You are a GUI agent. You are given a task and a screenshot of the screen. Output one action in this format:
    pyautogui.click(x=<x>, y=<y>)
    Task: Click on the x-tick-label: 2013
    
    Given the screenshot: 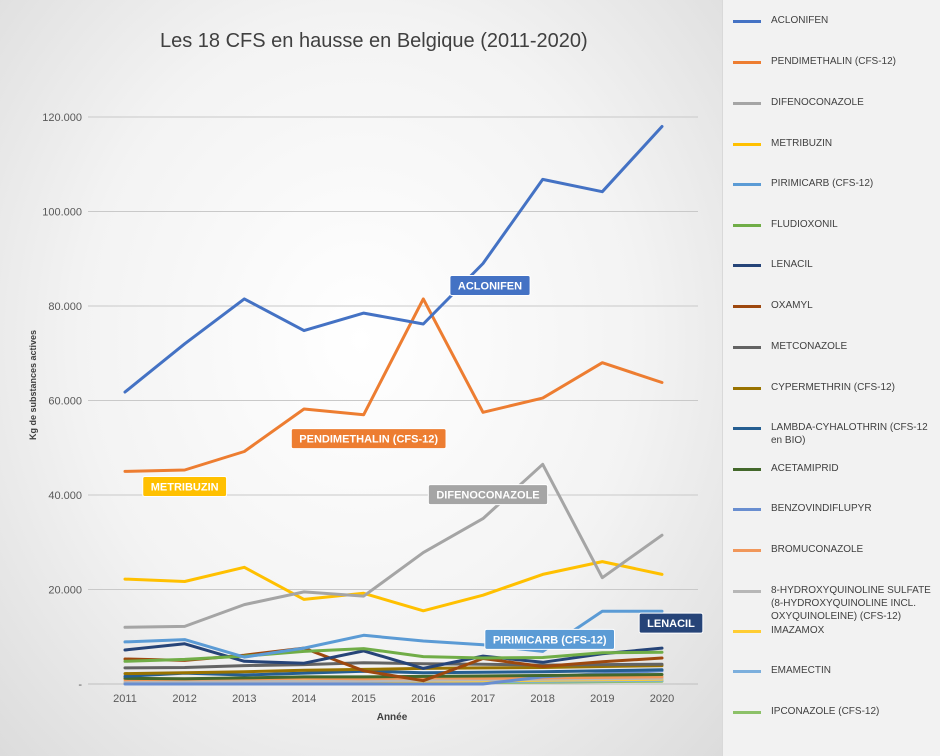 What is the action you would take?
    pyautogui.click(x=244, y=699)
    